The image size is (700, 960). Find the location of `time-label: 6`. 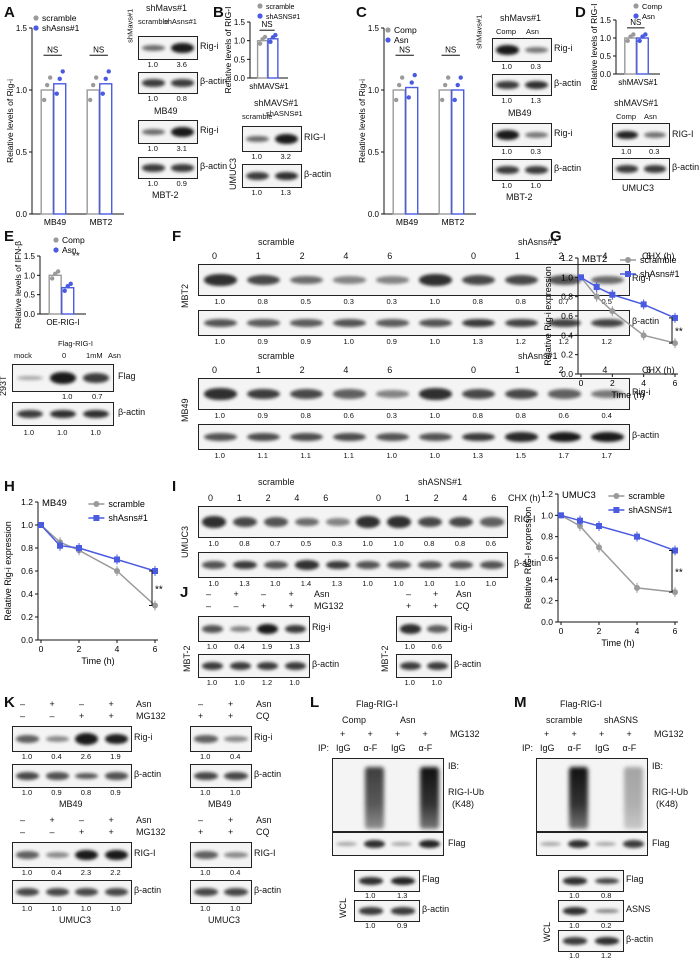

time-label: 6 is located at coordinates (649, 370).